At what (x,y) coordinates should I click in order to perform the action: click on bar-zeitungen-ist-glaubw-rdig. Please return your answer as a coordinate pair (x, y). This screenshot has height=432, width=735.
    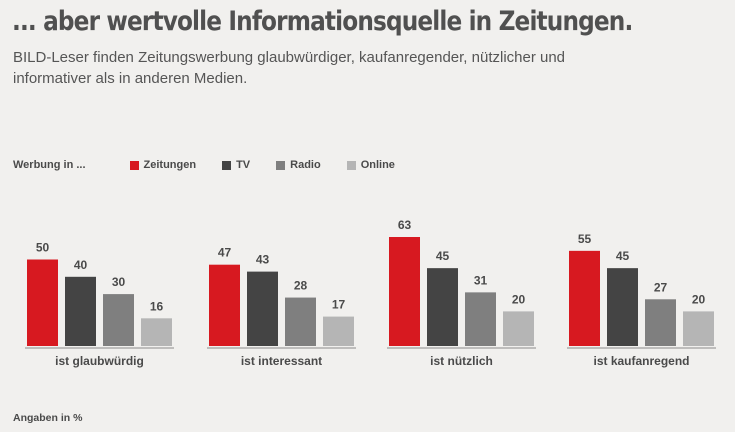
    Looking at the image, I should click on (42, 302).